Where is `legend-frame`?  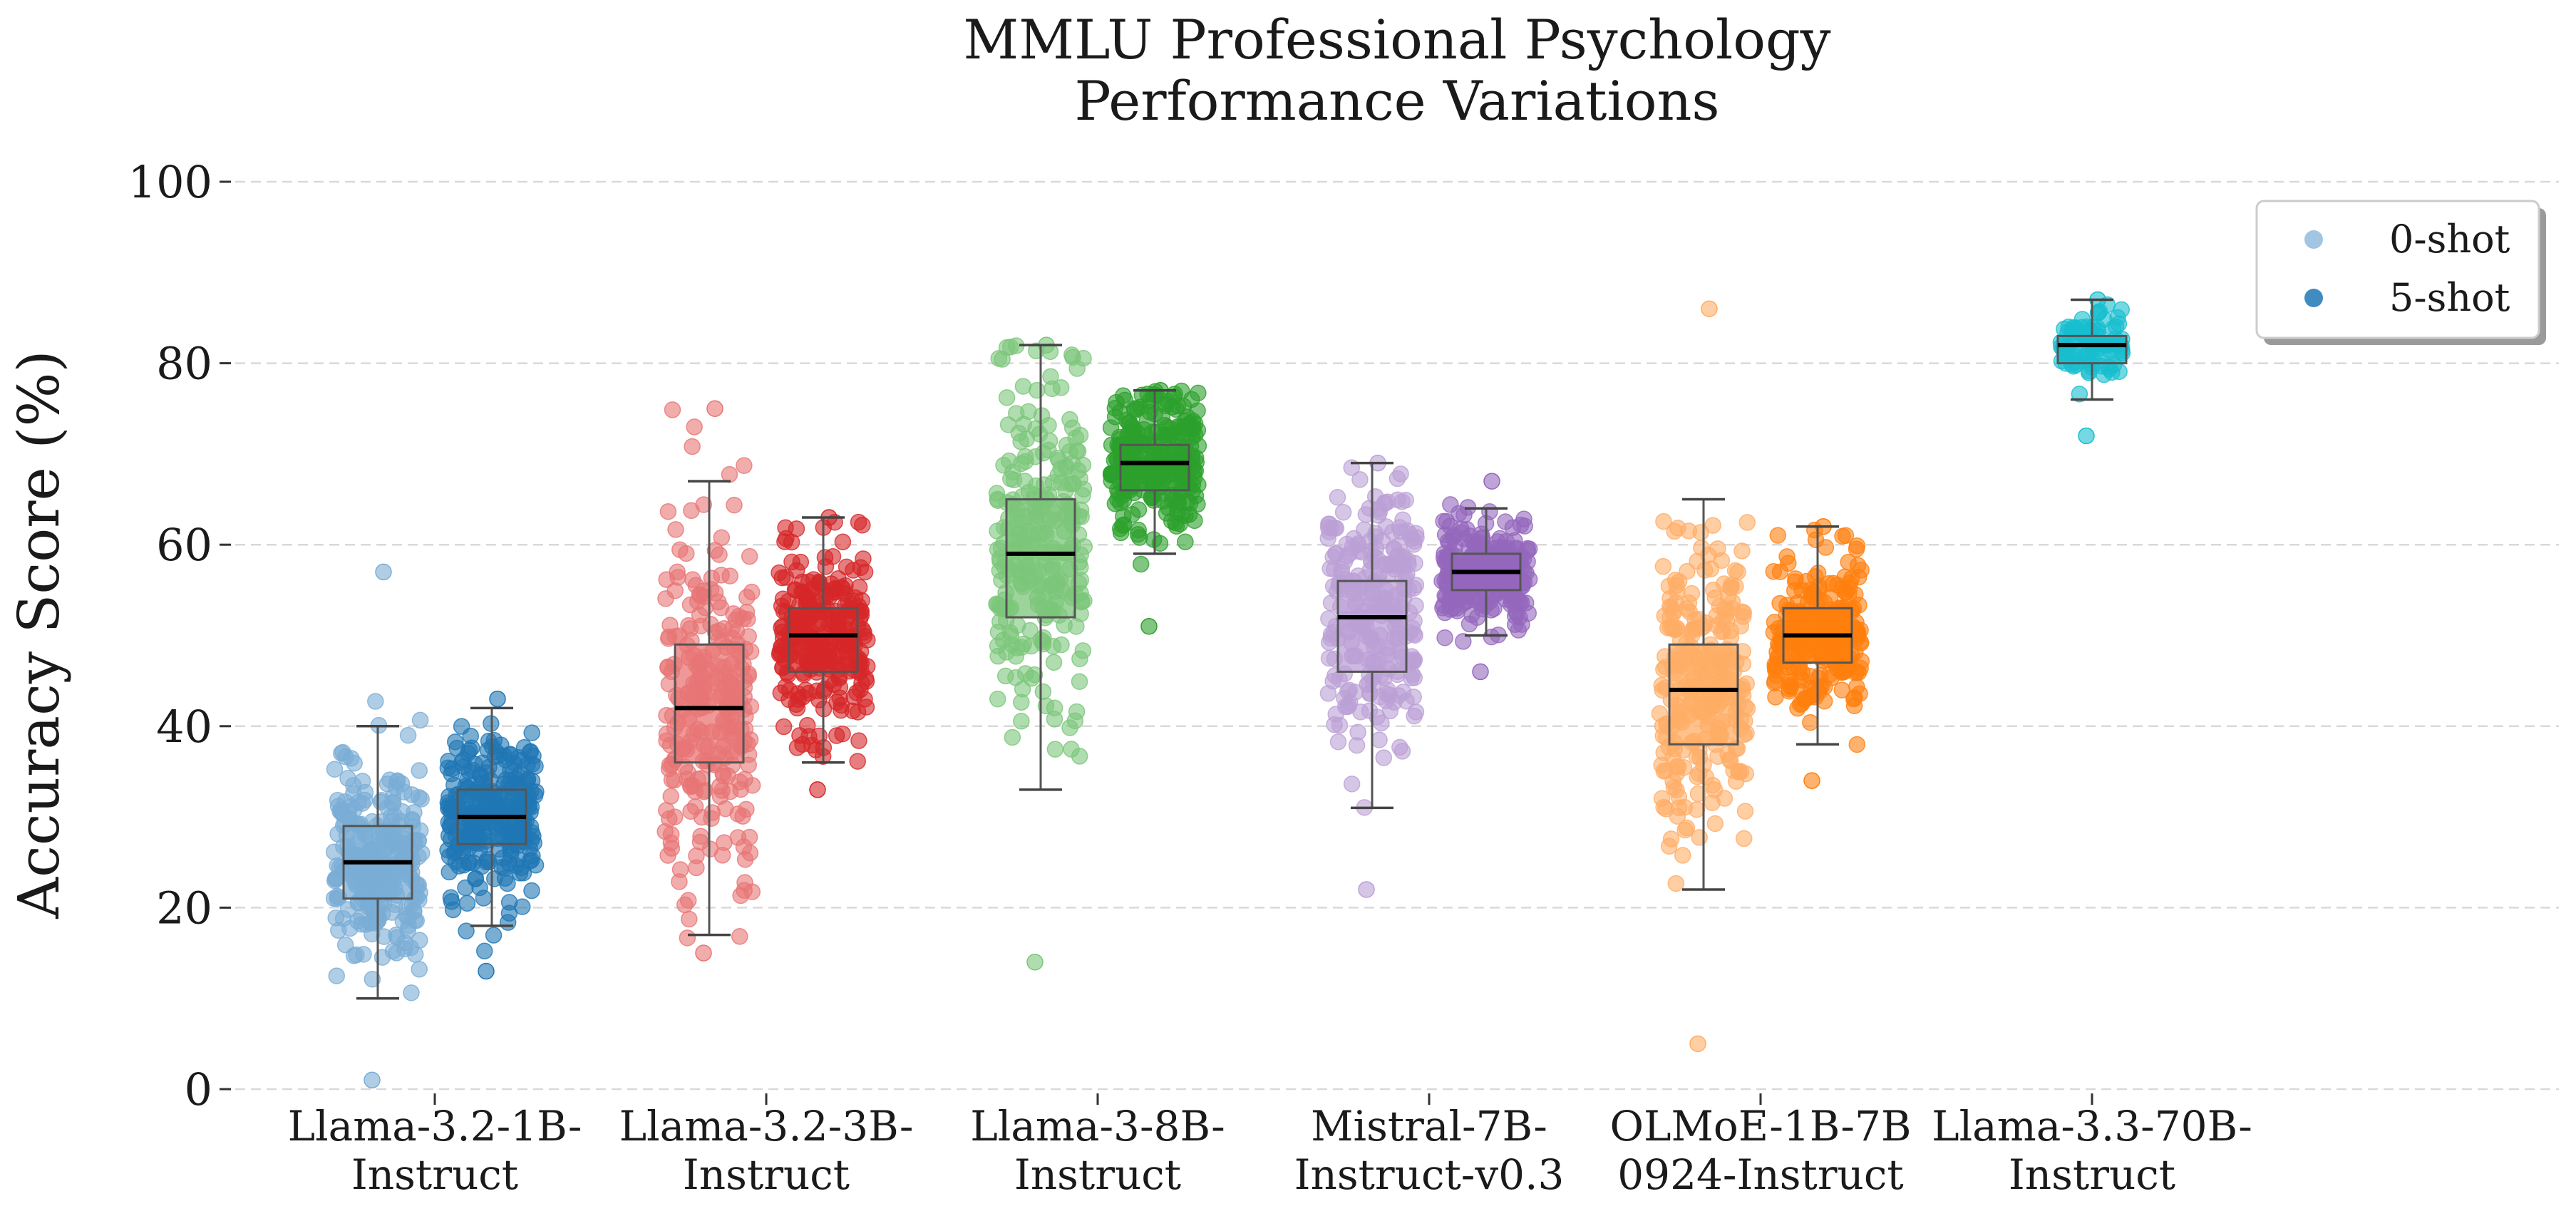 legend-frame is located at coordinates (2397, 269).